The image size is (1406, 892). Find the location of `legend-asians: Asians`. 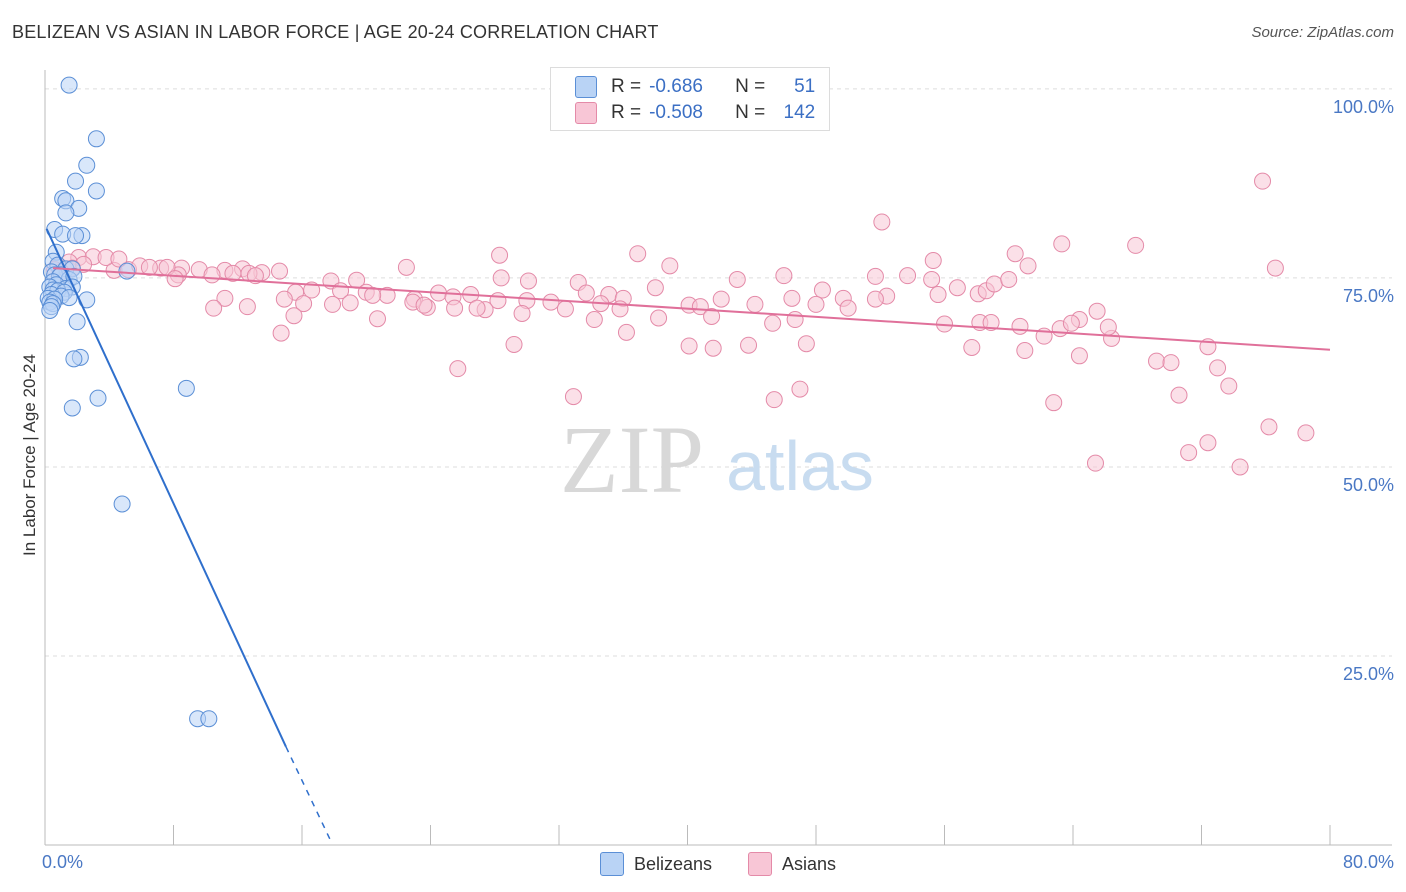

legend-asians: Asians is located at coordinates (792, 864).